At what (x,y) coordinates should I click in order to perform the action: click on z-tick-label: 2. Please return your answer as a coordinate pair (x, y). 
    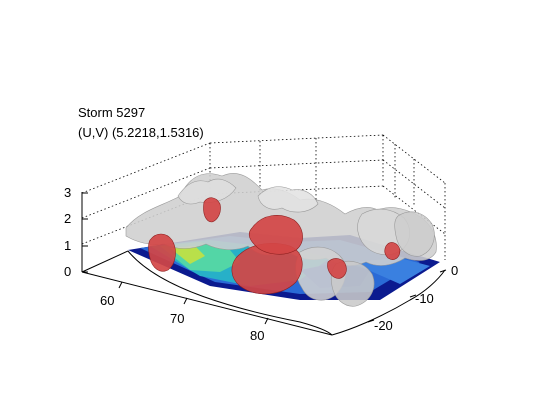
    Looking at the image, I should click on (67, 218).